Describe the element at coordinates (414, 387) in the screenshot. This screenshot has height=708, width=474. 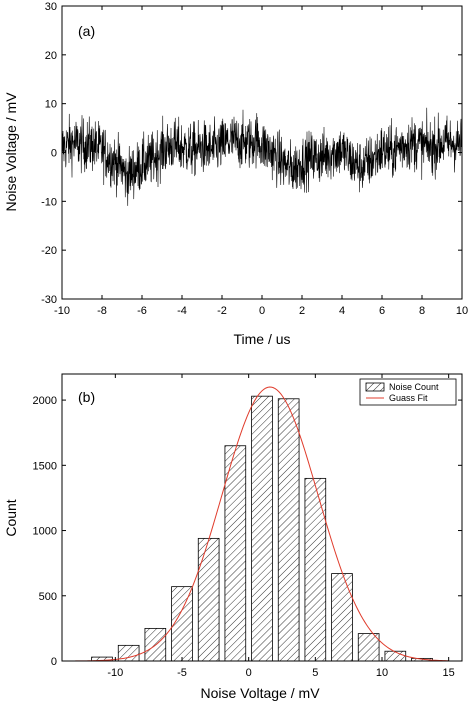
I see `legend-label-noise-count: Noise Count` at that location.